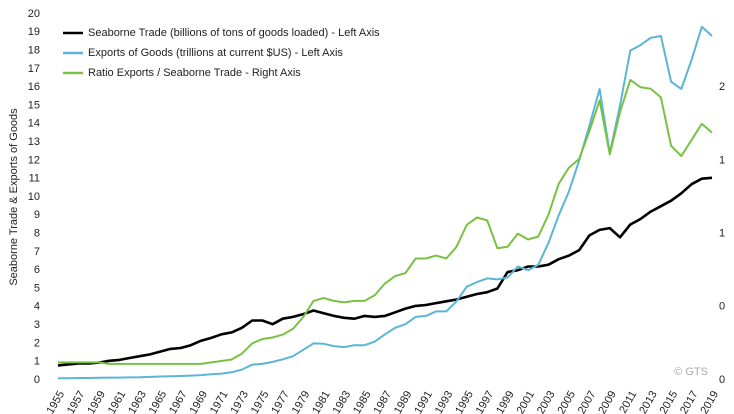  What do you see at coordinates (34, 124) in the screenshot?
I see `y-tick-label: 14` at bounding box center [34, 124].